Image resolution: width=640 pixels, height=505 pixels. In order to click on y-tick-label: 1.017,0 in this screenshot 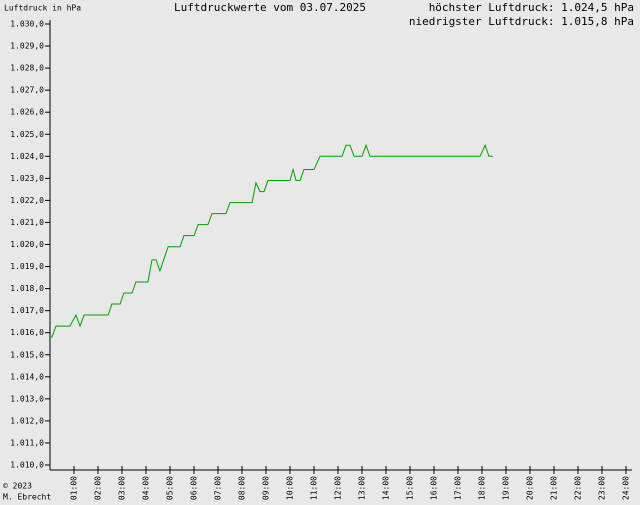, I will do `click(27, 310)`.